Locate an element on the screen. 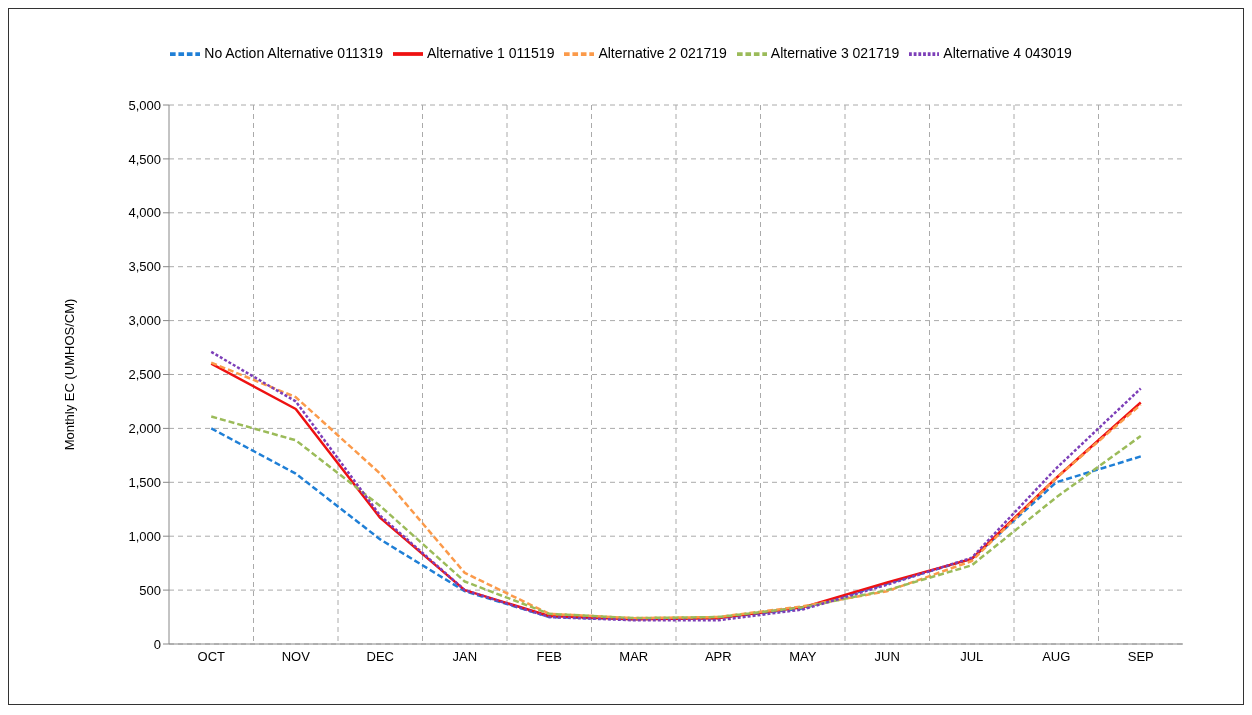 The height and width of the screenshot is (715, 1252). y-tick-label: 5,000 is located at coordinates (144, 105).